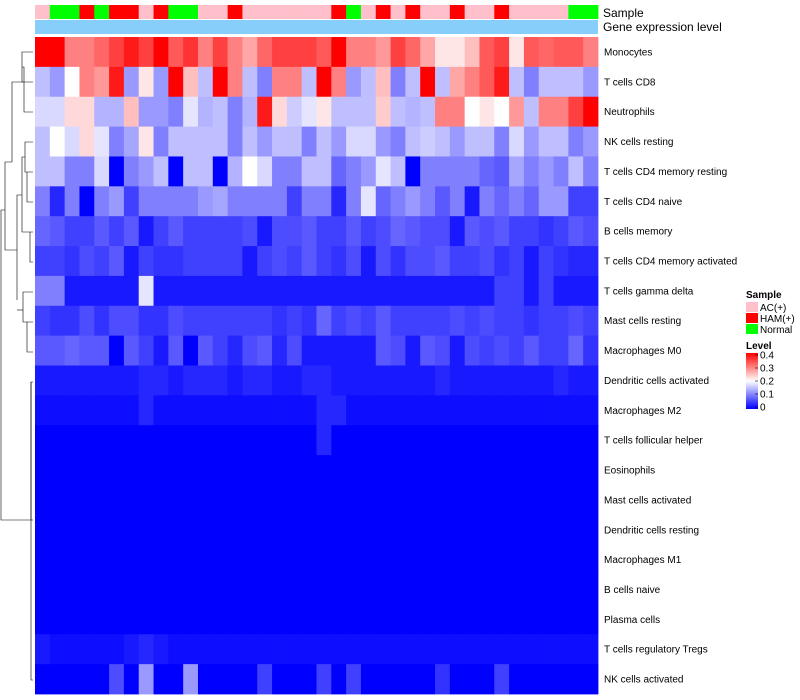 Image resolution: width=800 pixels, height=700 pixels. Describe the element at coordinates (767, 356) in the screenshot. I see `level-tick-label: 0.4` at that location.